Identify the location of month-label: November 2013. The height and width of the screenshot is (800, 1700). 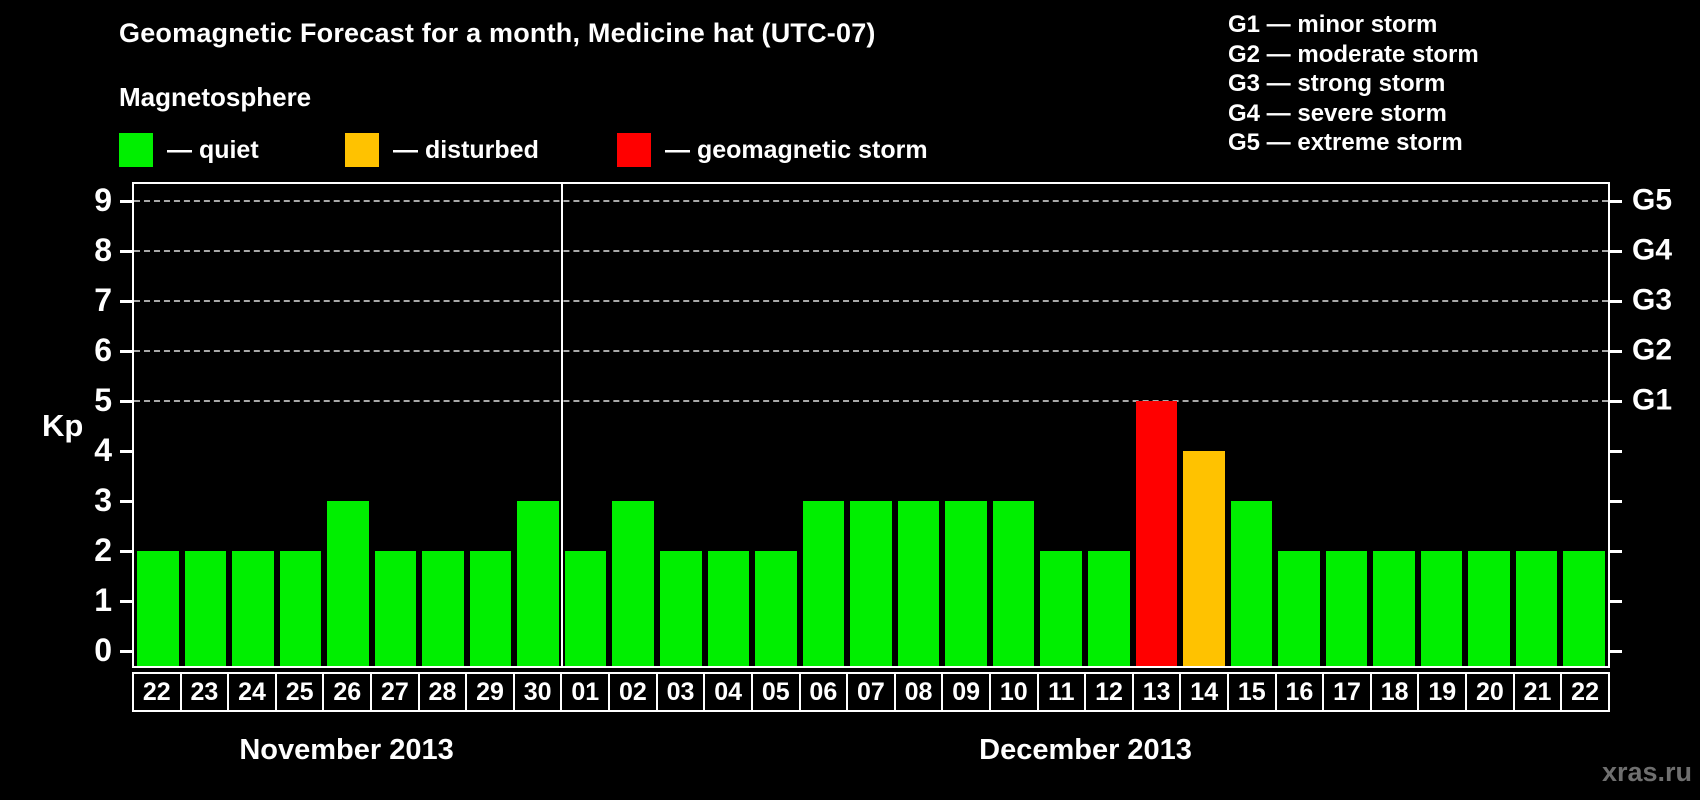
(346, 749).